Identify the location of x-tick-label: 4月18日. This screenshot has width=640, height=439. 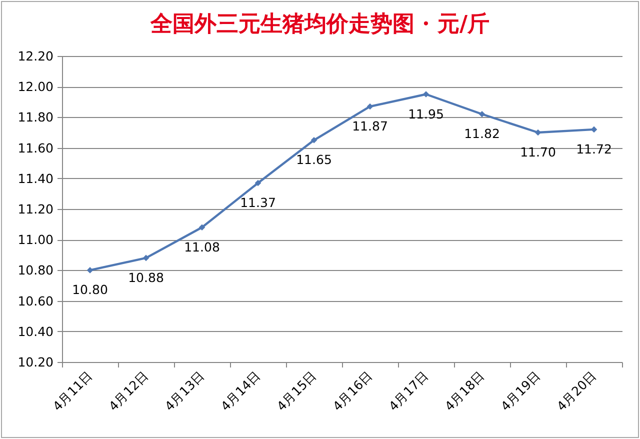
(465, 391).